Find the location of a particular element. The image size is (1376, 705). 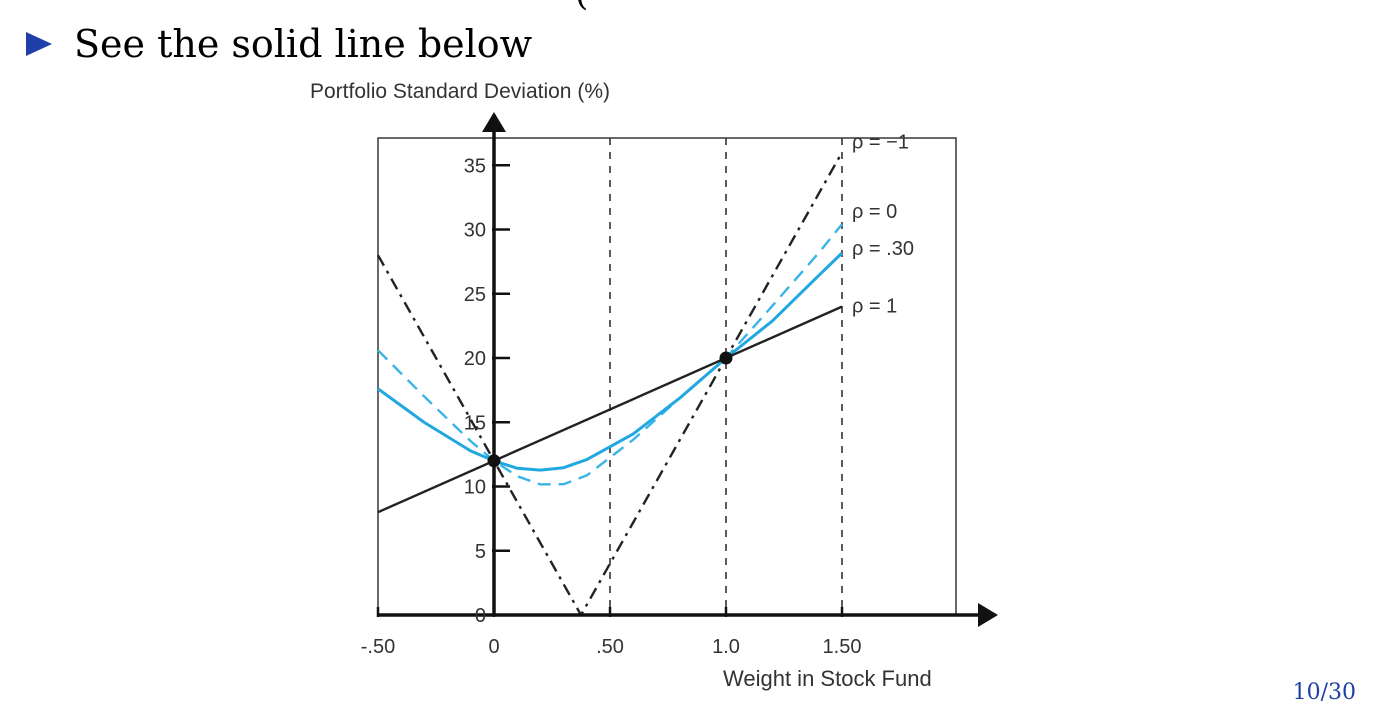

x-ticks: -.50 0 .50 1.0 1.50 is located at coordinates (611, 632).